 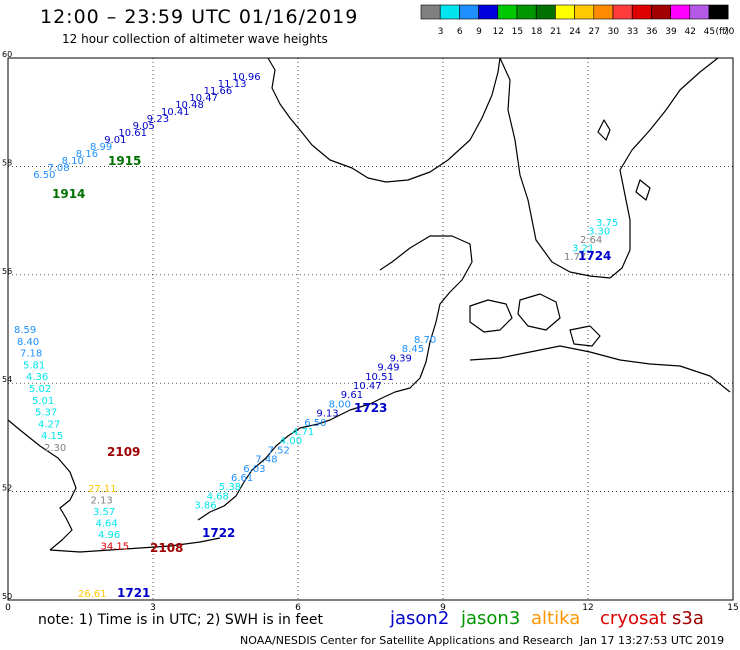 I want to click on track-time-label: 1722, so click(x=218, y=533).